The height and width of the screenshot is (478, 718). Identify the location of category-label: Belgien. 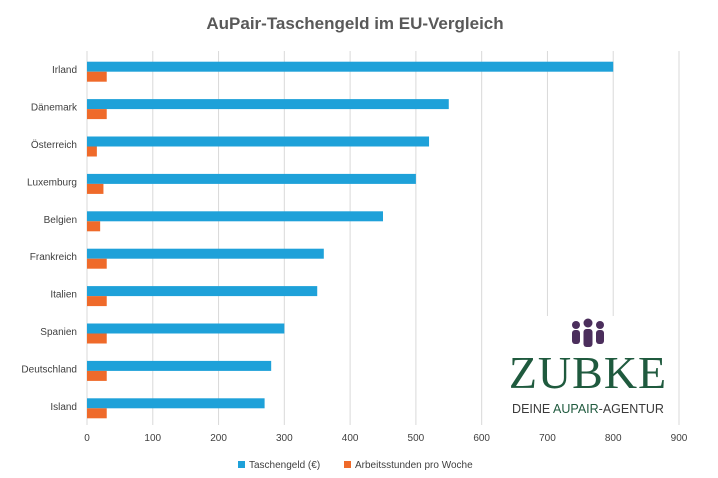
(60, 220).